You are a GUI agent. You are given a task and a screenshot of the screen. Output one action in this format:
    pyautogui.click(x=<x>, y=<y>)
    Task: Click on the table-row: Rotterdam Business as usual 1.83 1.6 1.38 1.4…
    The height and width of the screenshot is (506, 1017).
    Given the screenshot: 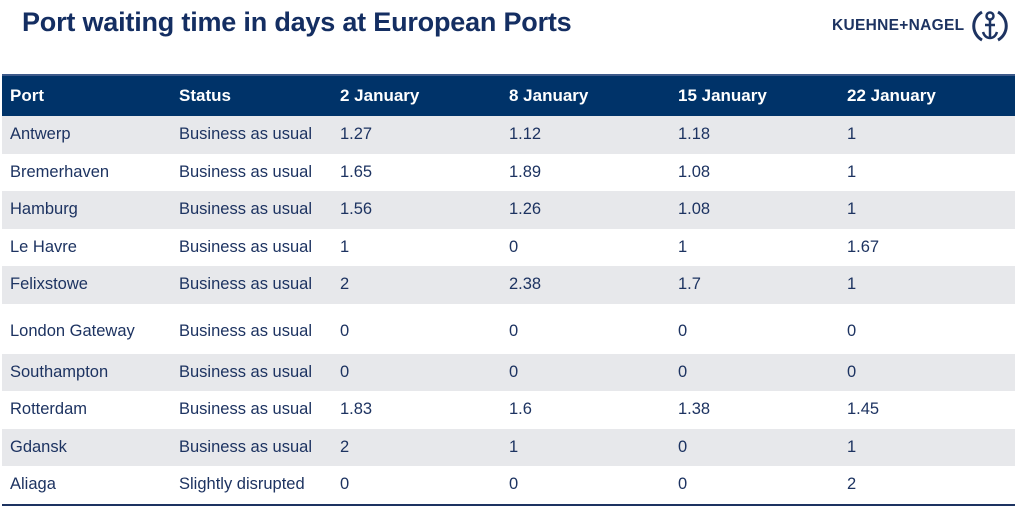 What is the action you would take?
    pyautogui.click(x=508, y=410)
    